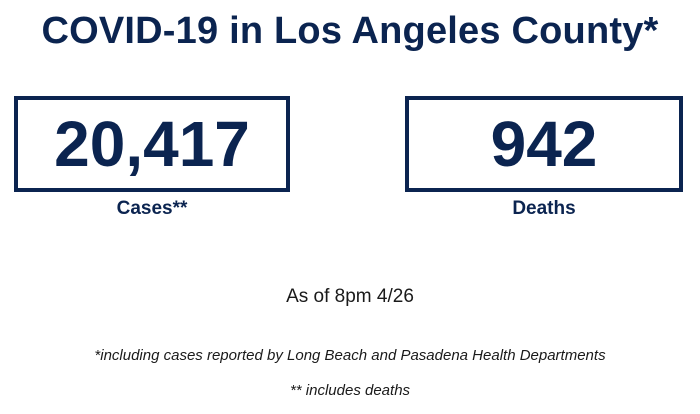  I want to click on deaths-count: 942, so click(544, 144).